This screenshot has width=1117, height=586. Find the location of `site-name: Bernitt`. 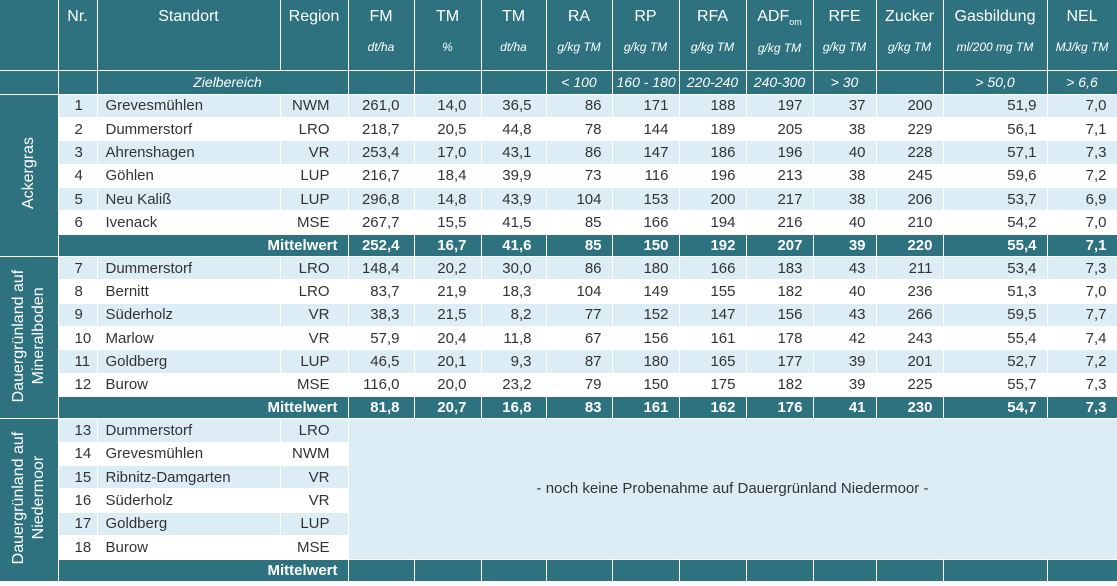

site-name: Bernitt is located at coordinates (189, 291).